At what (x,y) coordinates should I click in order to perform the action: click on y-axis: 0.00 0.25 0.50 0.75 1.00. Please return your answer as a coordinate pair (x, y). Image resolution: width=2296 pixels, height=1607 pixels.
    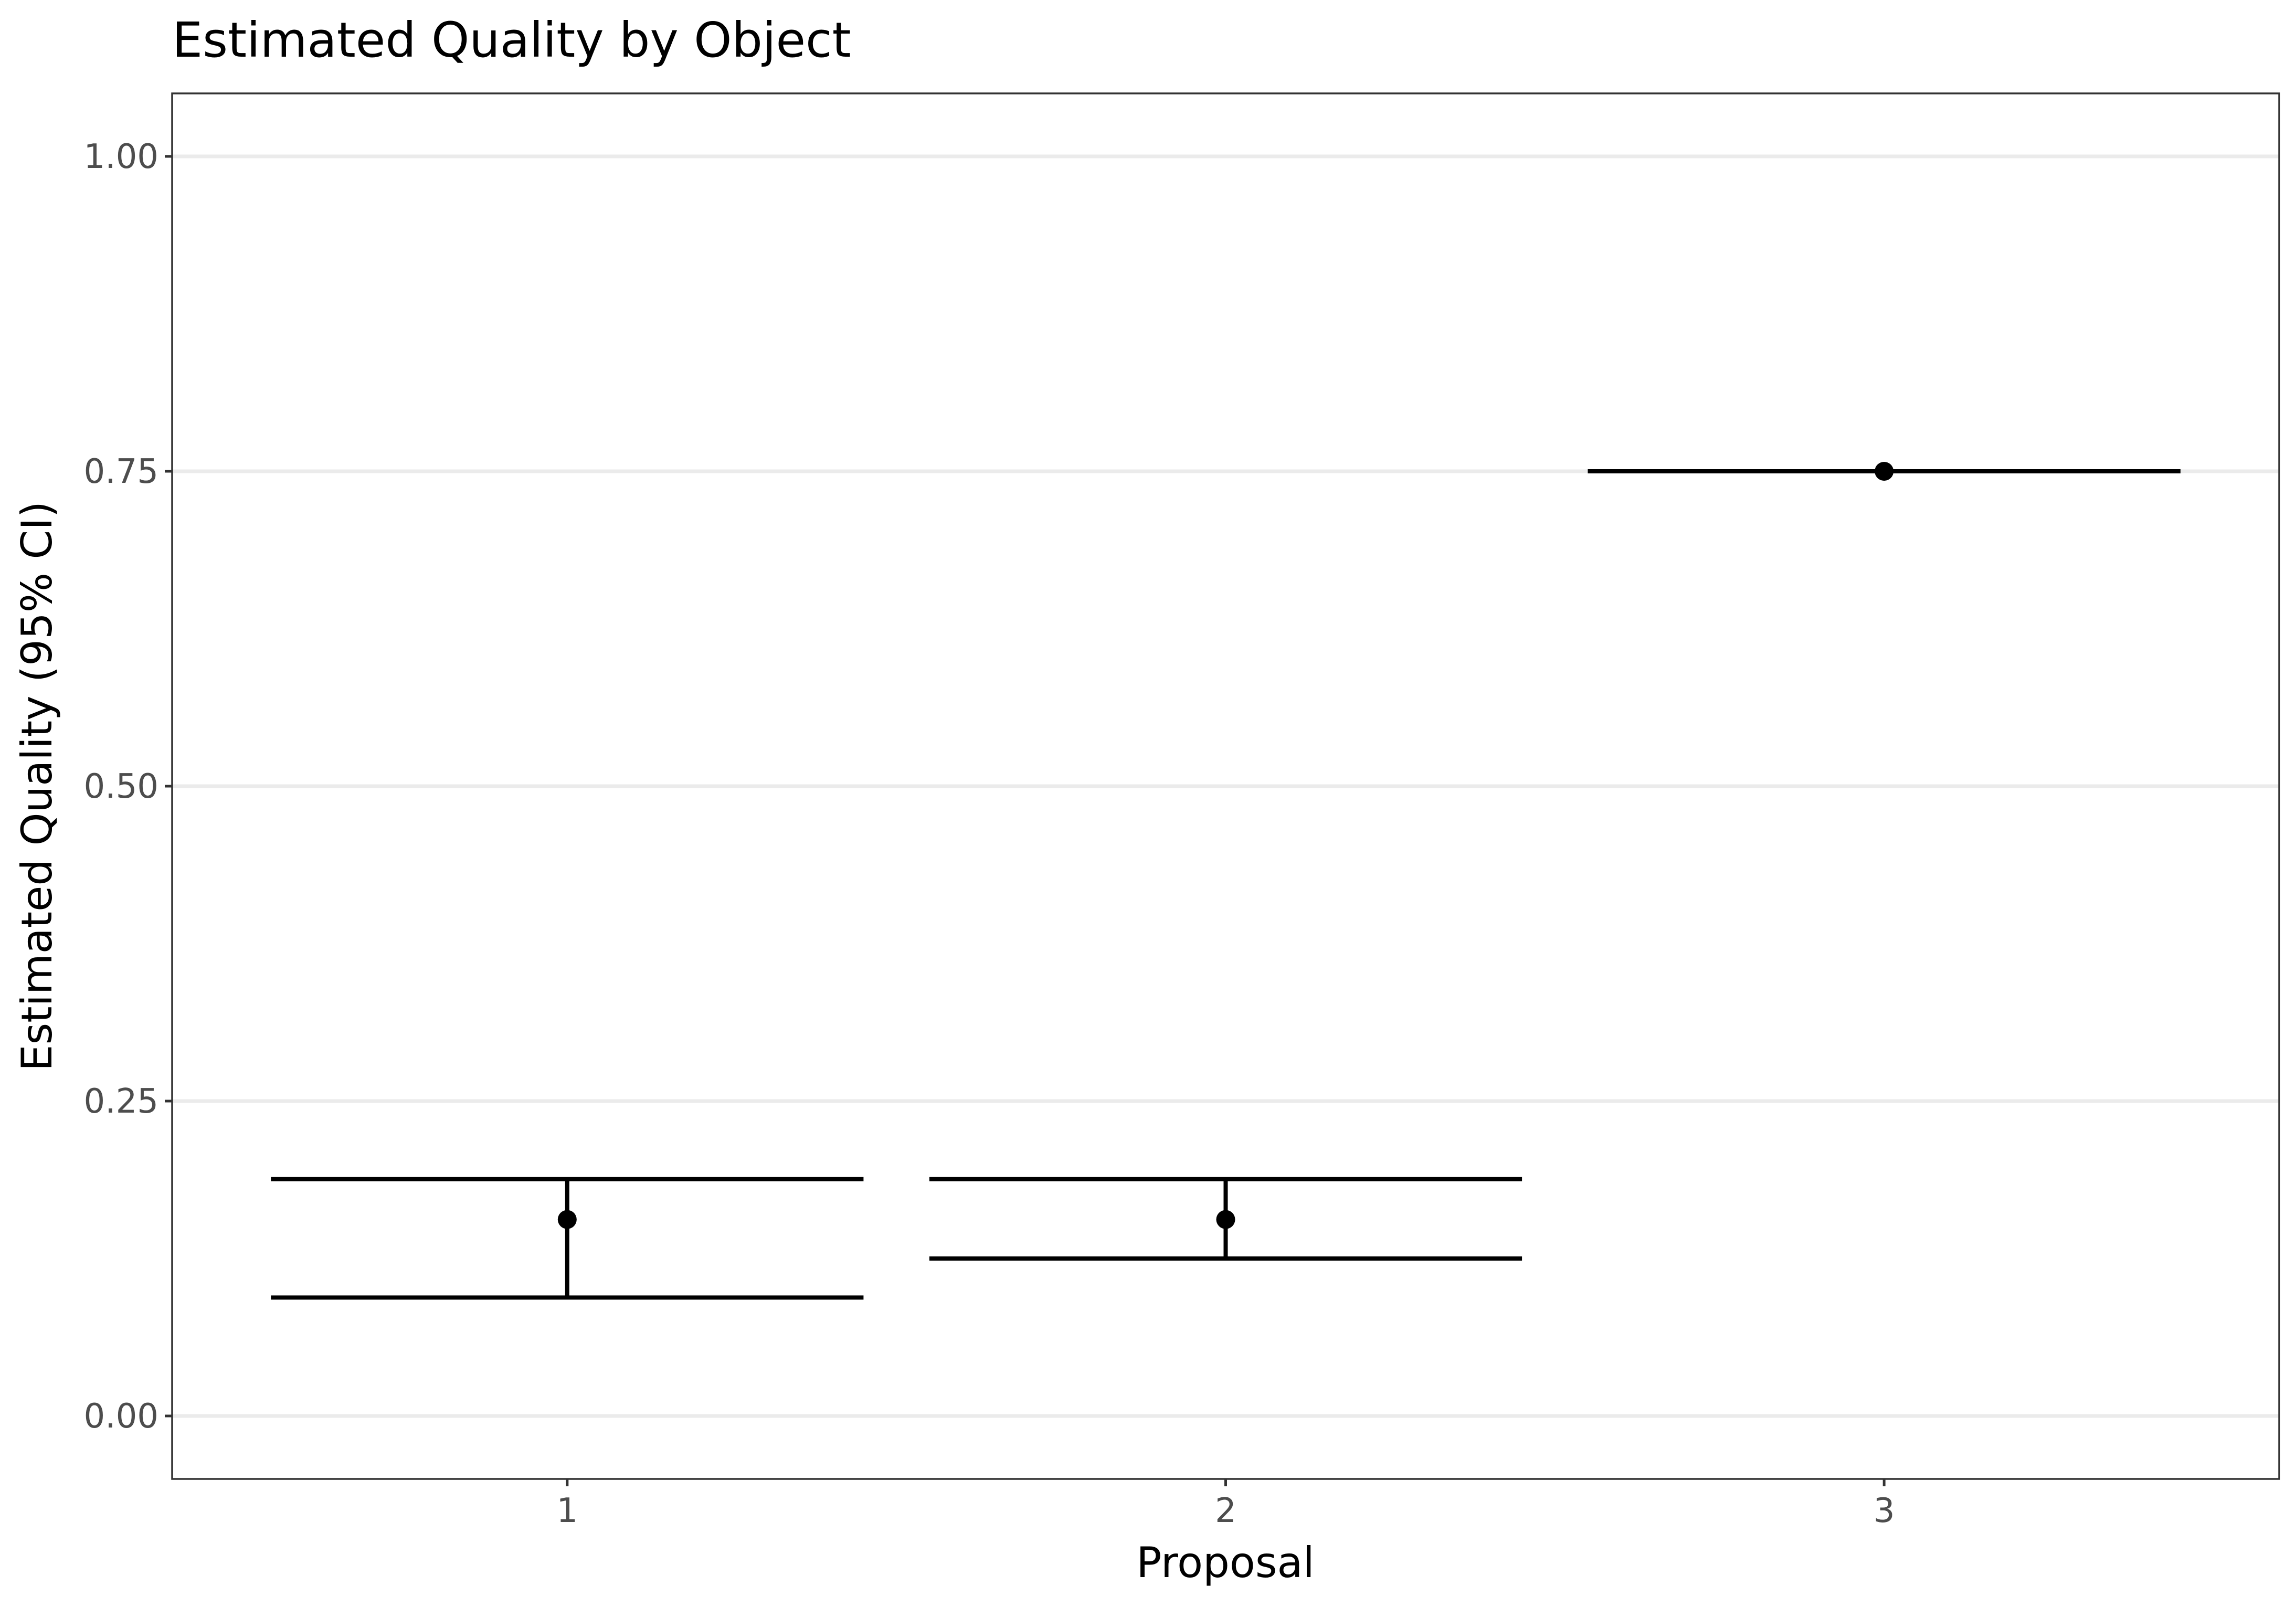
    Looking at the image, I should click on (128, 787).